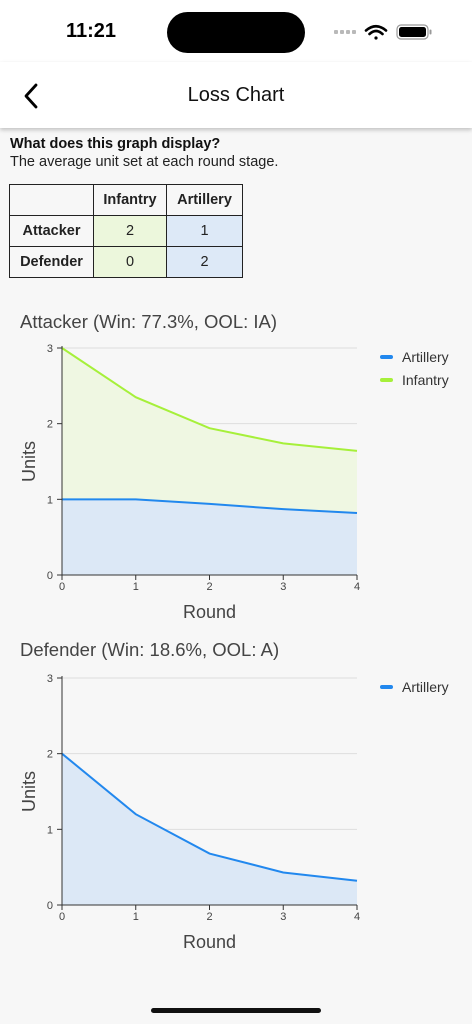 The width and height of the screenshot is (472, 1024). Describe the element at coordinates (376, 32) in the screenshot. I see `wifi-icon` at that location.